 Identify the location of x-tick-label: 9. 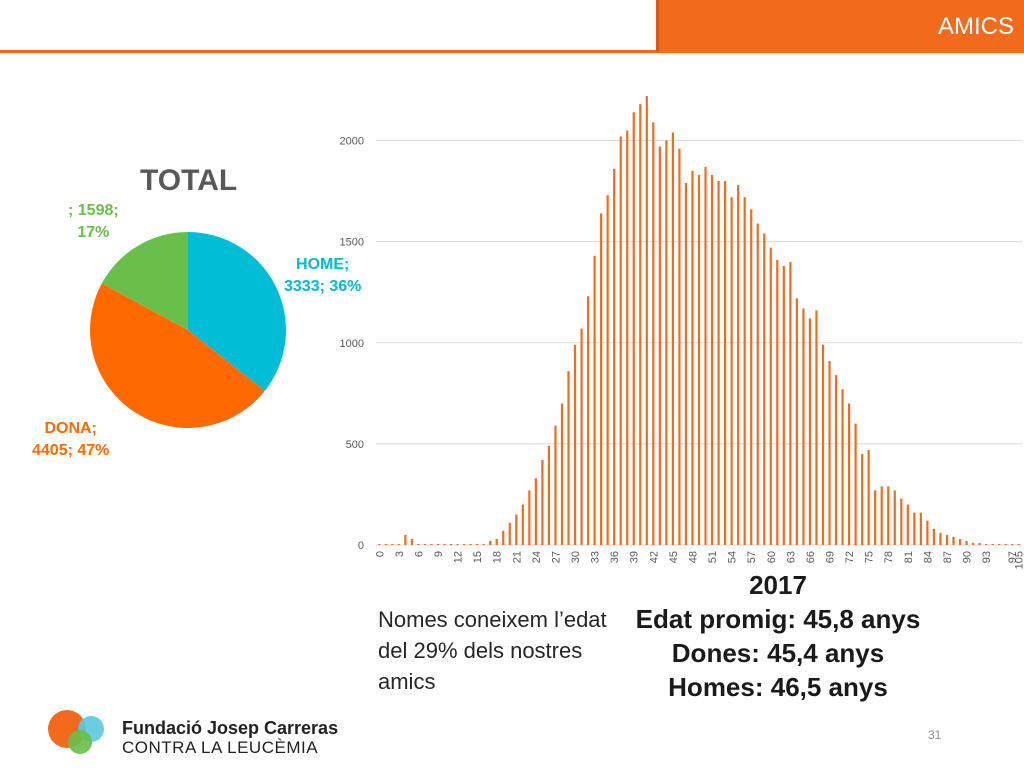
(439, 554).